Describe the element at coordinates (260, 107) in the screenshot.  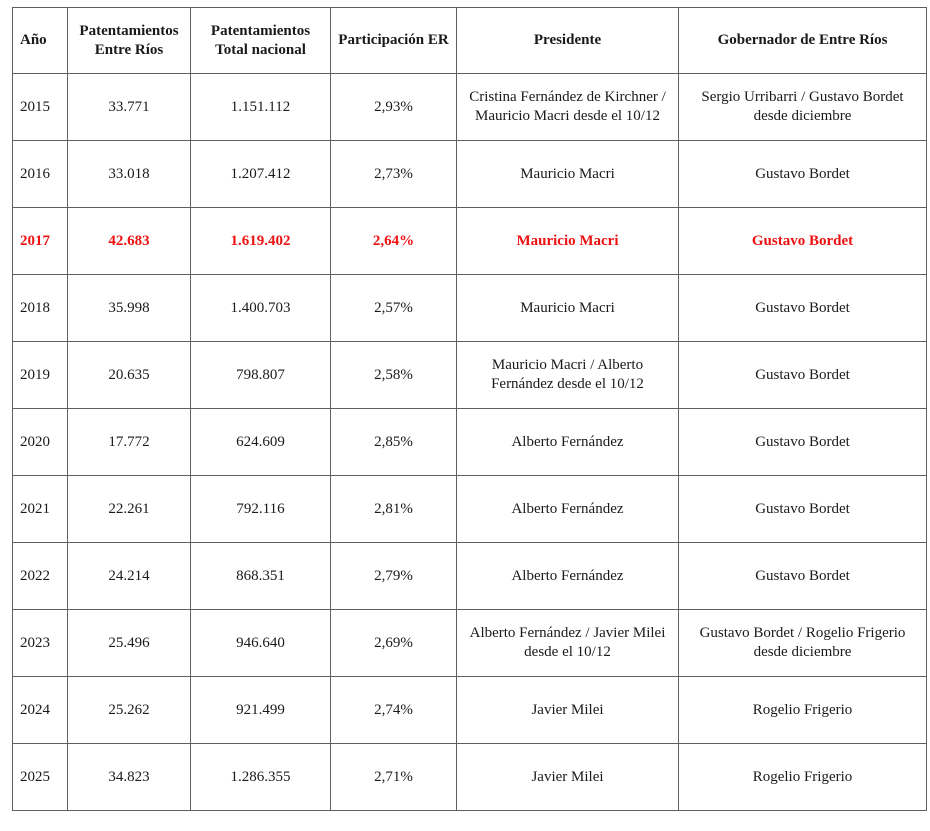
I see `cell-patentamientos-total-nacional: 1.151.112` at that location.